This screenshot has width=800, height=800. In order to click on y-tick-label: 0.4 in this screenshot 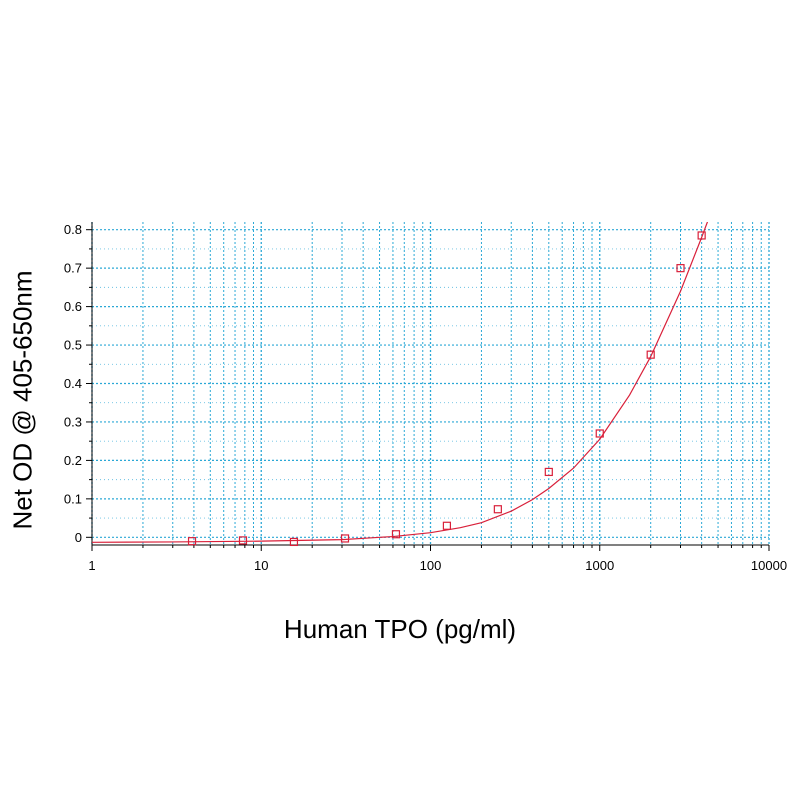, I will do `click(73, 383)`.